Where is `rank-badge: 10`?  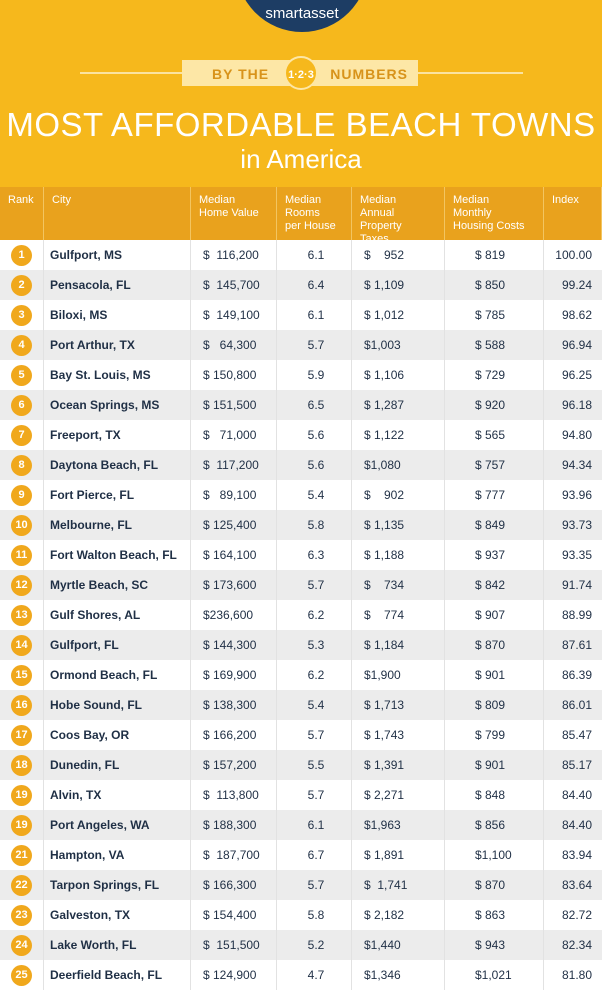 rank-badge: 10 is located at coordinates (21, 525).